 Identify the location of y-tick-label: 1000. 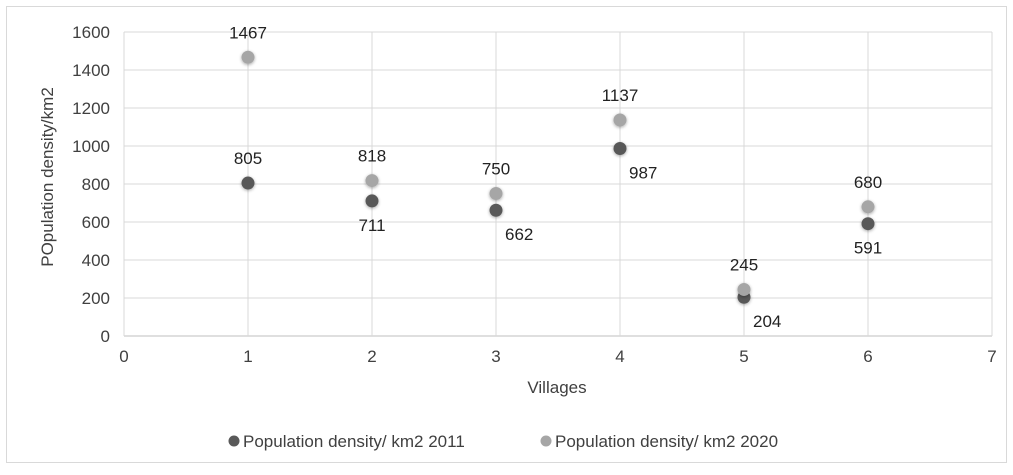
(91, 146).